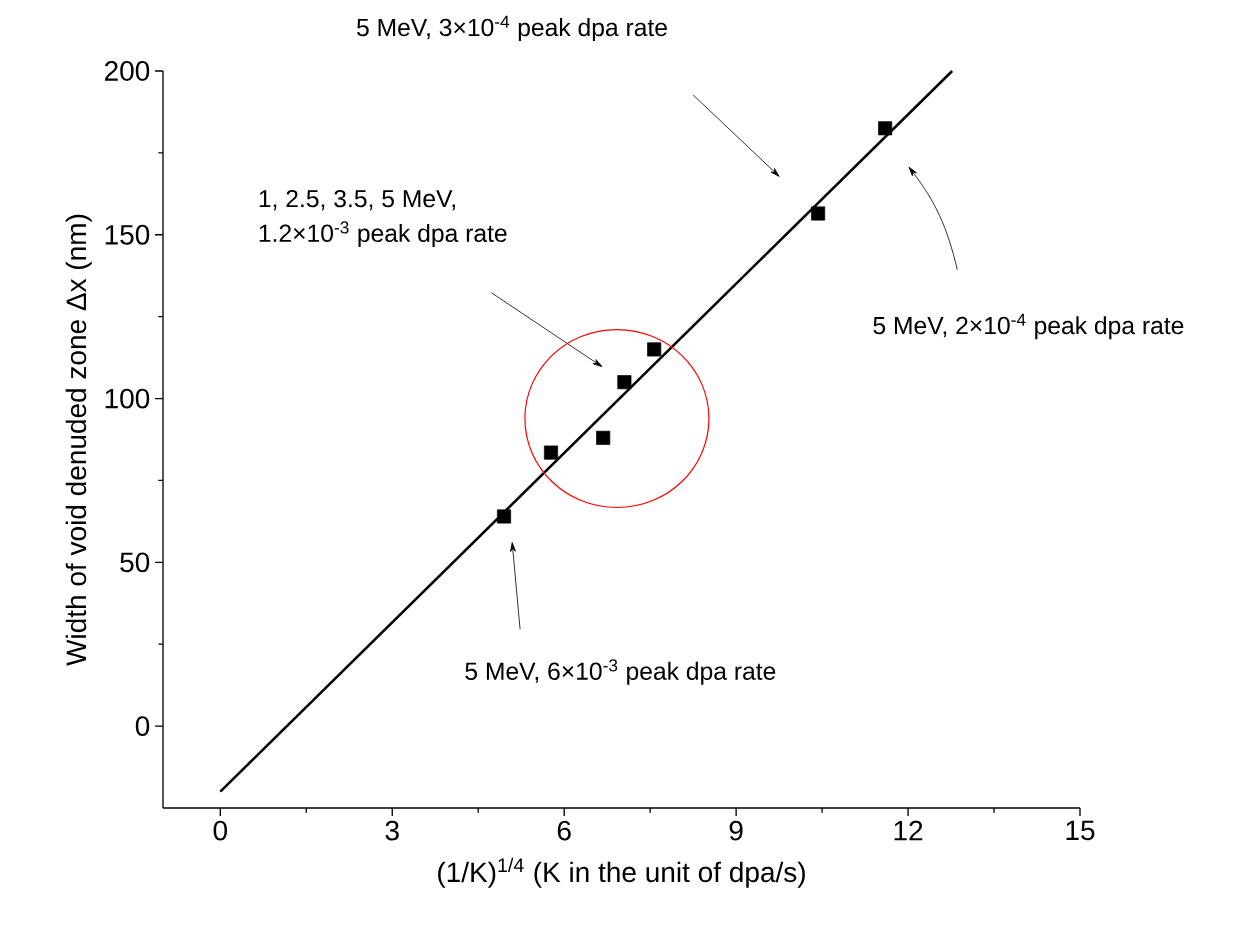  Describe the element at coordinates (1080, 830) in the screenshot. I see `x-tick-label: 15` at that location.